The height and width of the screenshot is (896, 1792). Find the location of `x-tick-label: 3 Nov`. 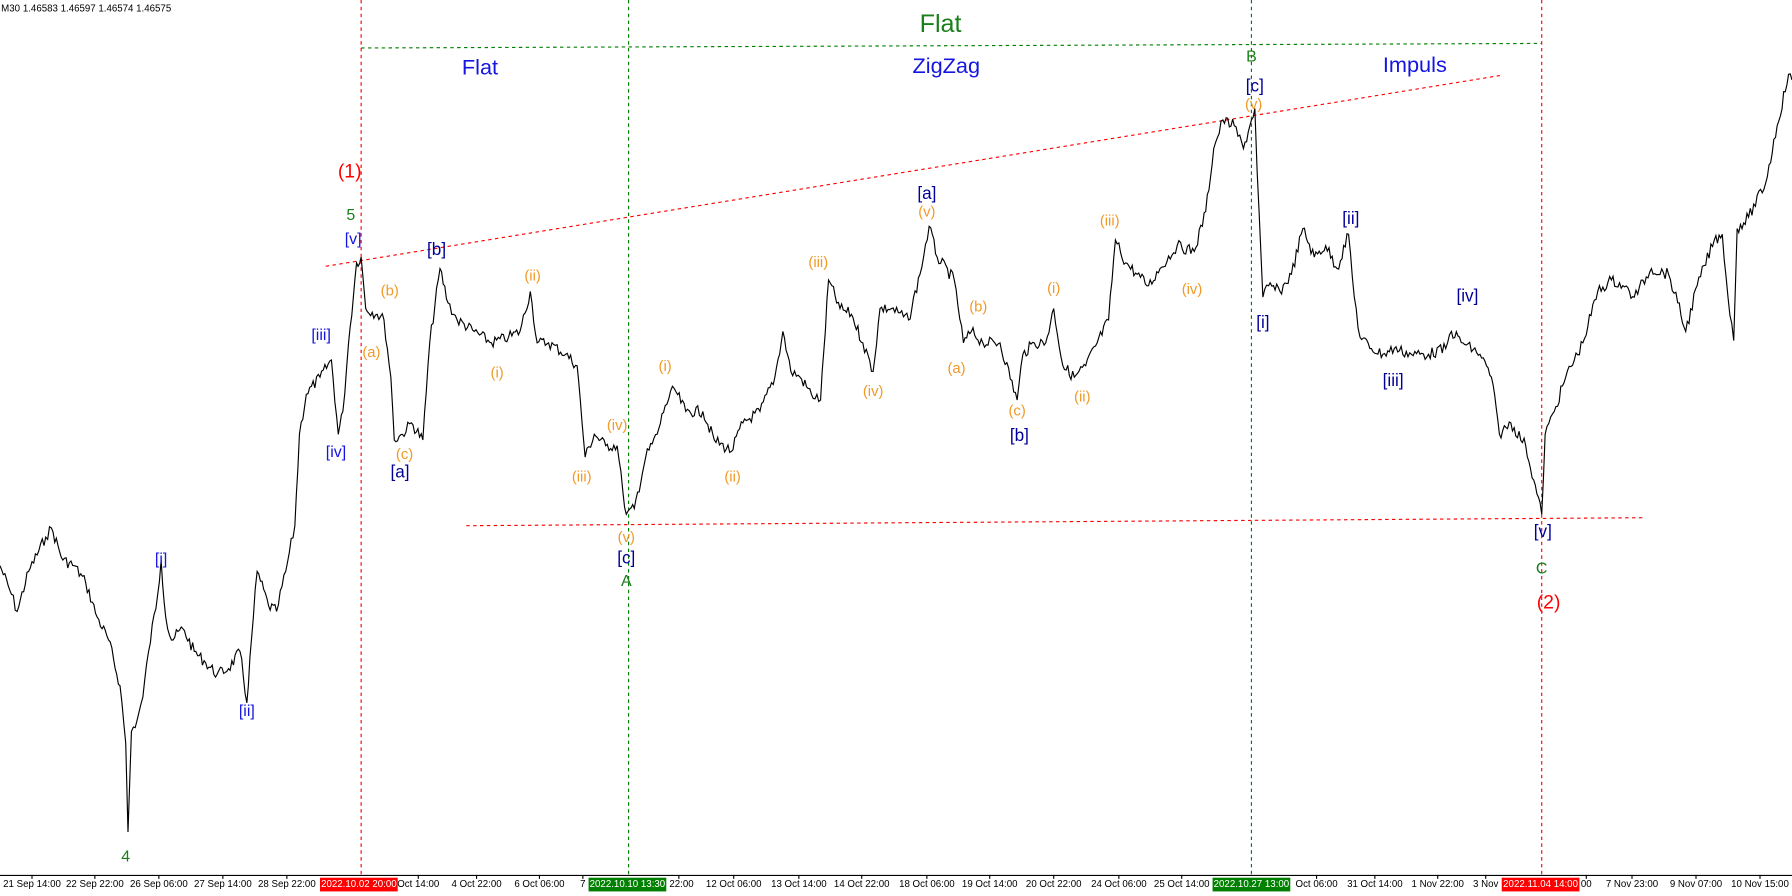

x-tick-label: 3 Nov is located at coordinates (1485, 884).